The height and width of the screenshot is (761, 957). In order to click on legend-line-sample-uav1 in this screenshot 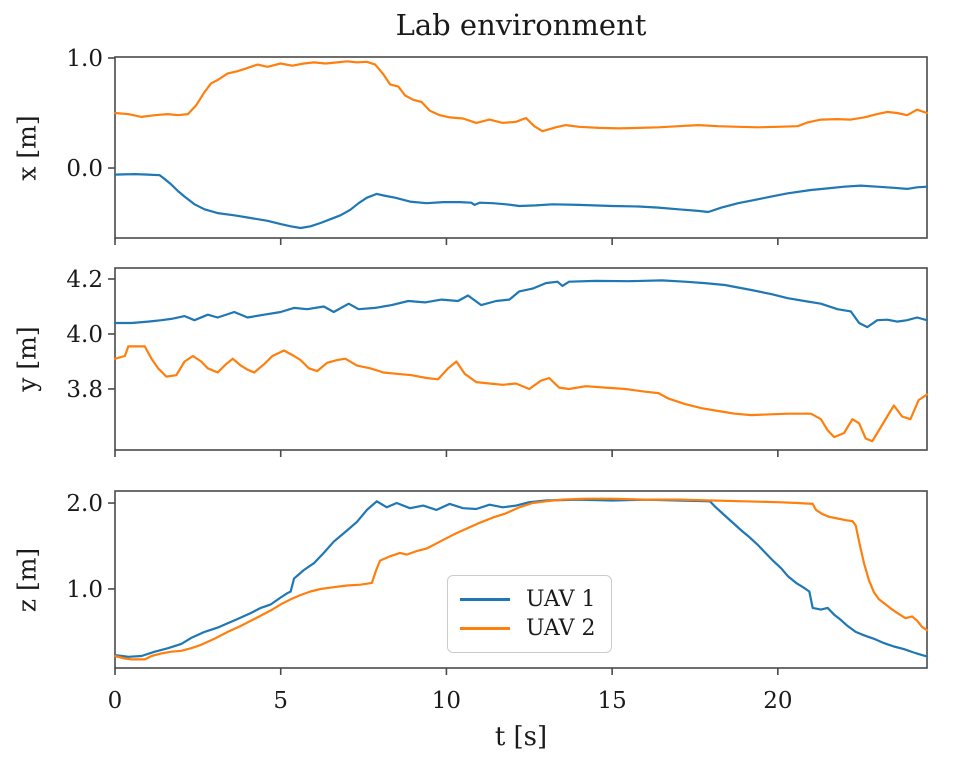, I will do `click(485, 599)`.